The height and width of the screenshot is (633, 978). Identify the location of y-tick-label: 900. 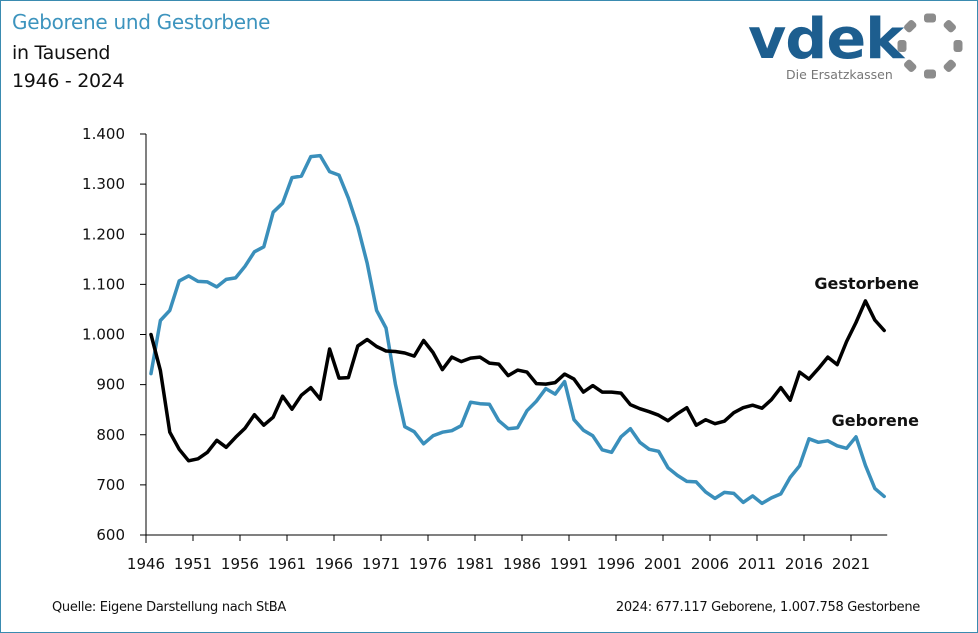
(110, 385).